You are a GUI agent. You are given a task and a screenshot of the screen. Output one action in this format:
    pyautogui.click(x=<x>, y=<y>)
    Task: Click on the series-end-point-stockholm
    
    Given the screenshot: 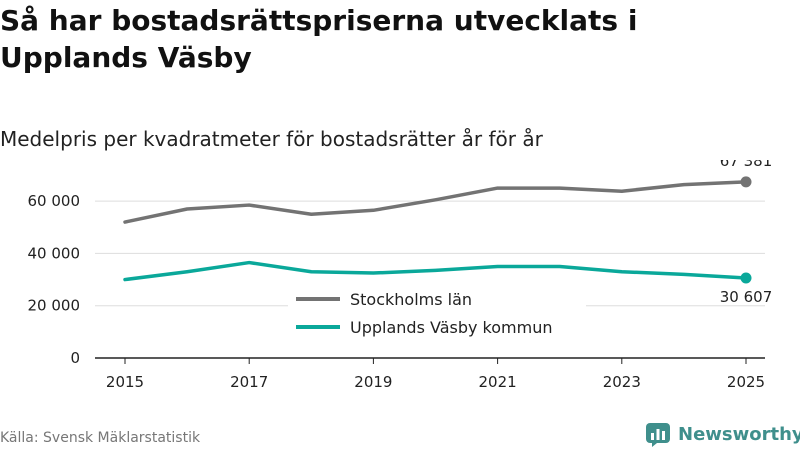 What is the action you would take?
    pyautogui.click(x=746, y=182)
    